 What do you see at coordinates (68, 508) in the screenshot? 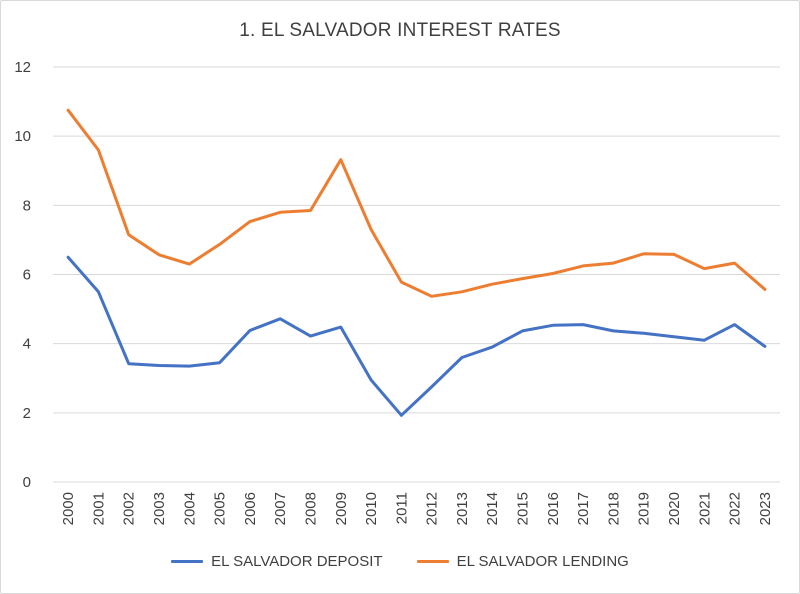
I see `x-tick-label: 2000` at bounding box center [68, 508].